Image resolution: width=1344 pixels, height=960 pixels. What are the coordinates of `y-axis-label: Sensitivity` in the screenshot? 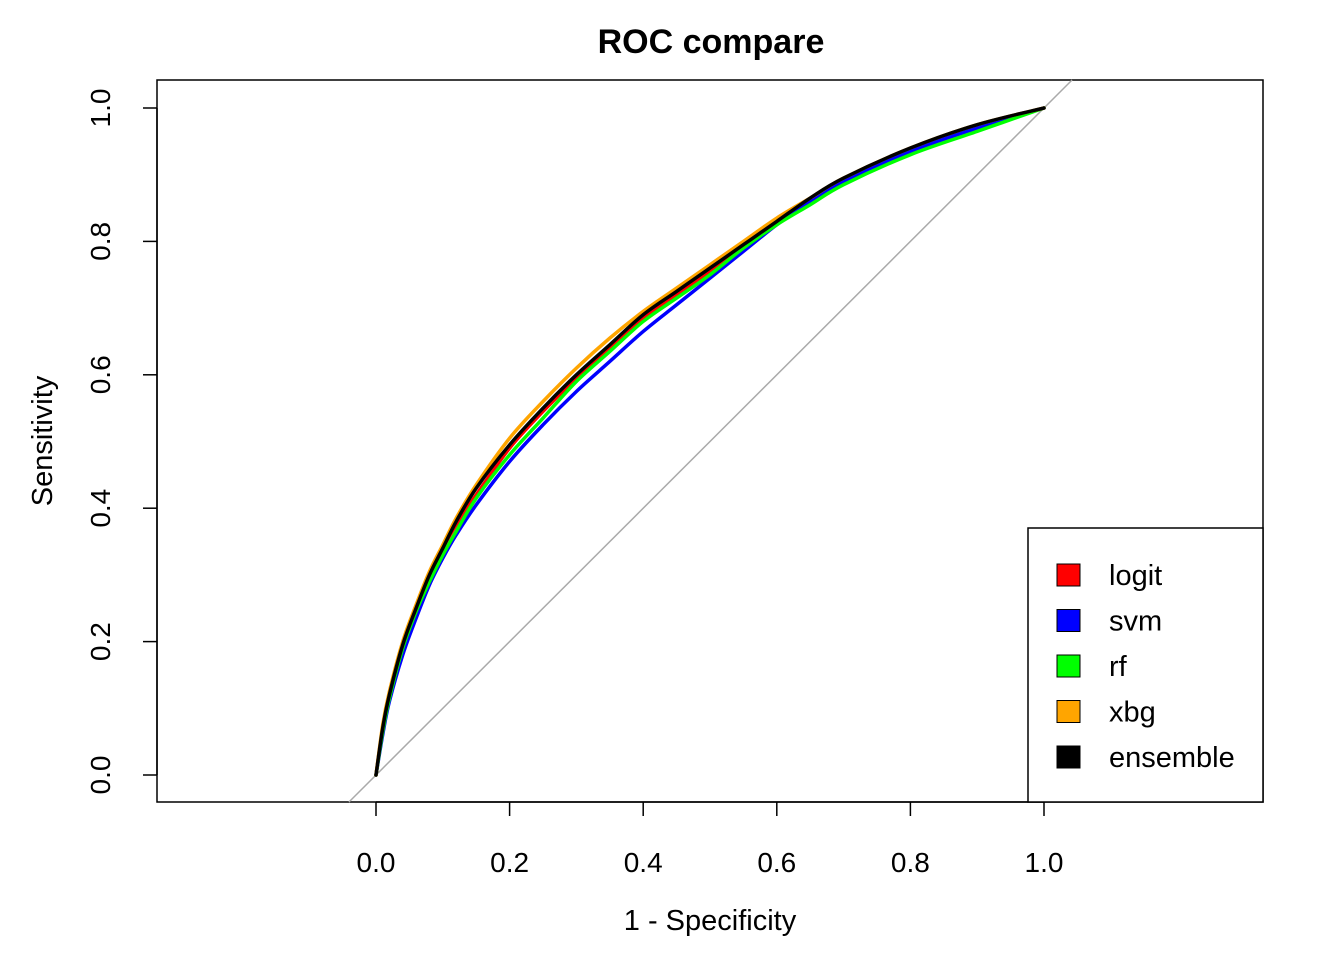 It's located at (43, 440).